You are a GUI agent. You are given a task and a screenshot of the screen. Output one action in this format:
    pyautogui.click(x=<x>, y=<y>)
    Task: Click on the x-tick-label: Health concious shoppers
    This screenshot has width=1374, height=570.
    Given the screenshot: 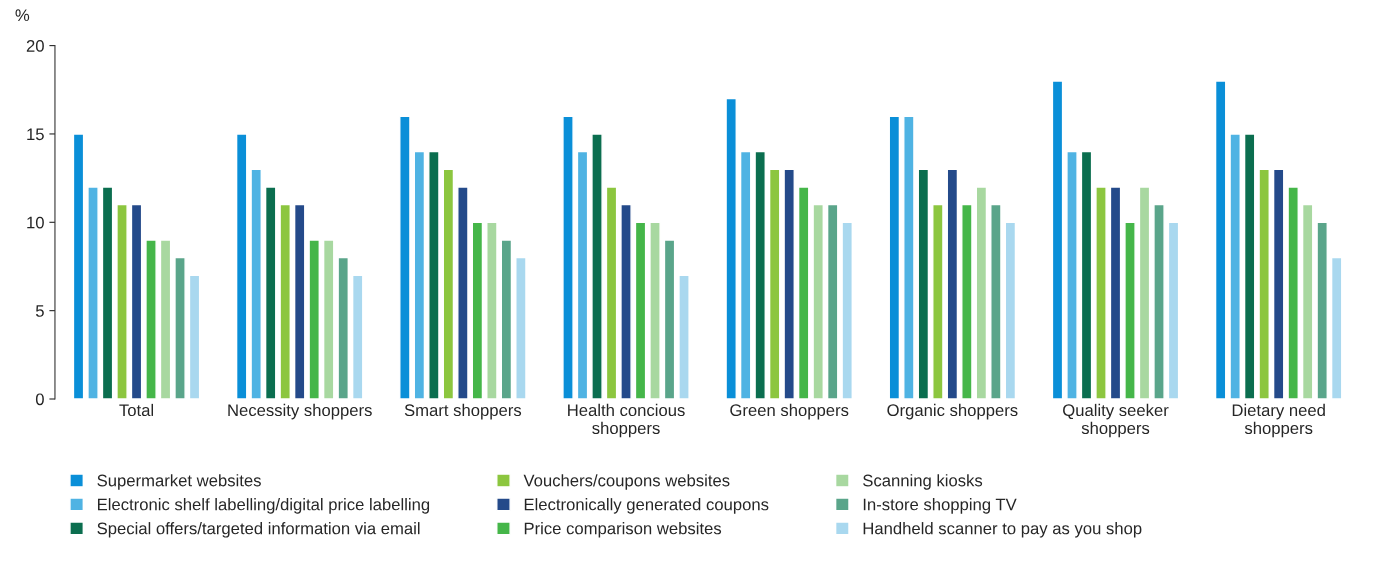 What is the action you would take?
    pyautogui.click(x=626, y=420)
    